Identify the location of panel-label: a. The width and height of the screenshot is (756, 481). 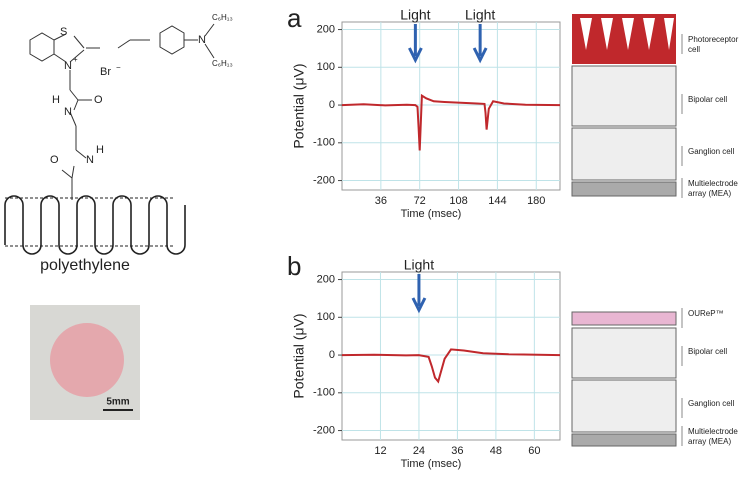
(294, 18).